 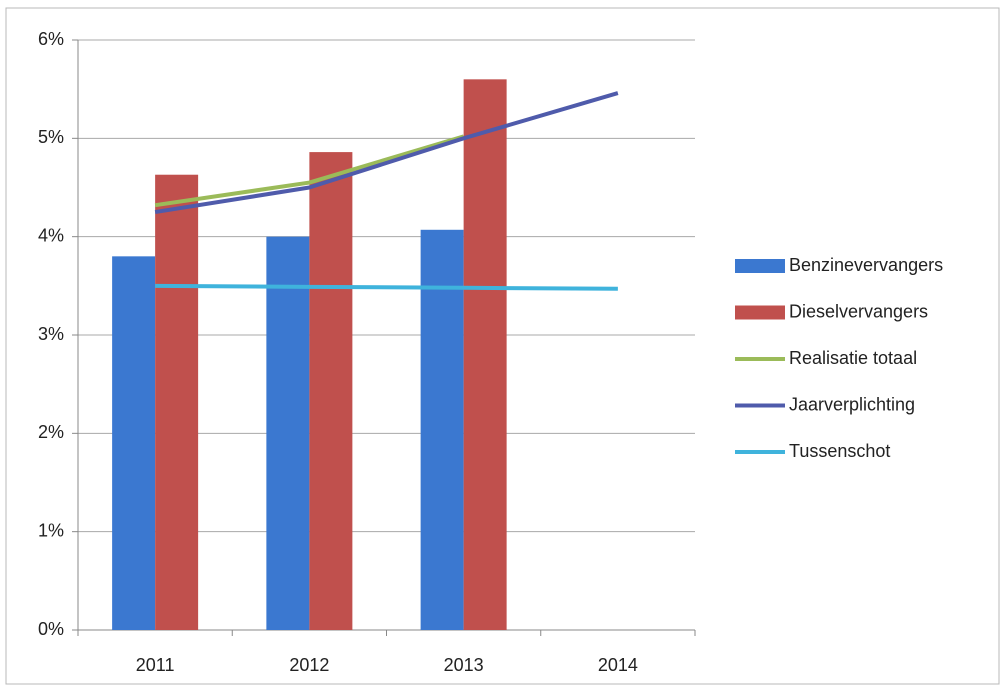 I want to click on y-tick-label: 0%, so click(x=51, y=629).